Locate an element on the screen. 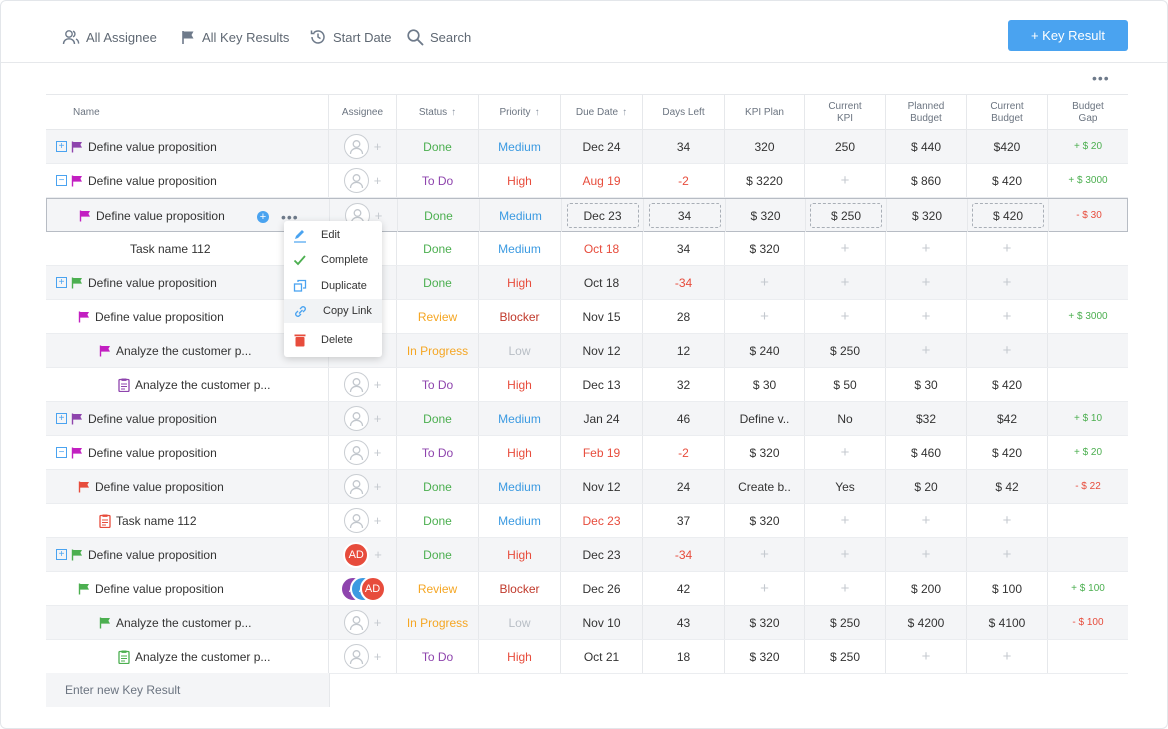 The width and height of the screenshot is (1168, 729). collapse-icon: − is located at coordinates (61, 452).